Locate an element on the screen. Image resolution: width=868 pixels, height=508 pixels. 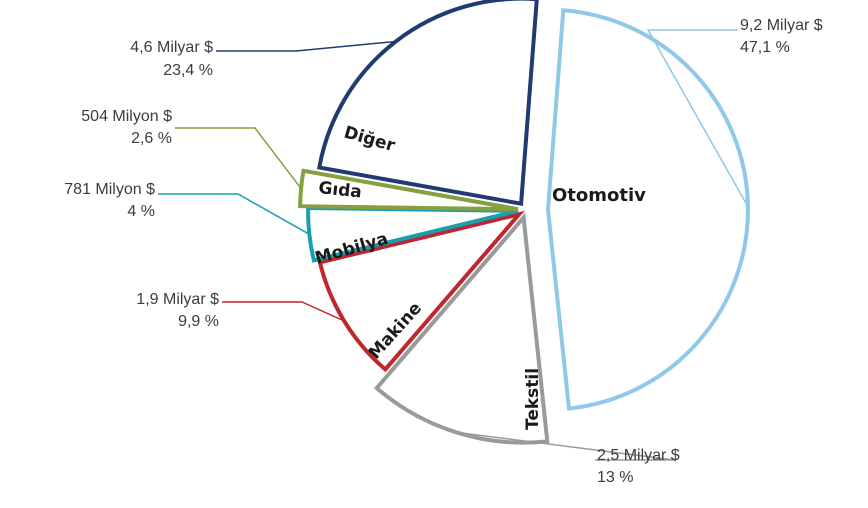
percent-label-makine: 9,9 % is located at coordinates (198, 321).